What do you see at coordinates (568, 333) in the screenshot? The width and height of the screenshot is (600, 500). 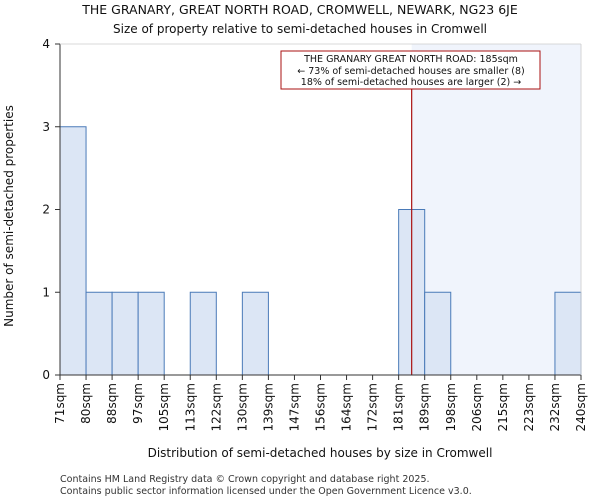 I see `bar-232sqm` at bounding box center [568, 333].